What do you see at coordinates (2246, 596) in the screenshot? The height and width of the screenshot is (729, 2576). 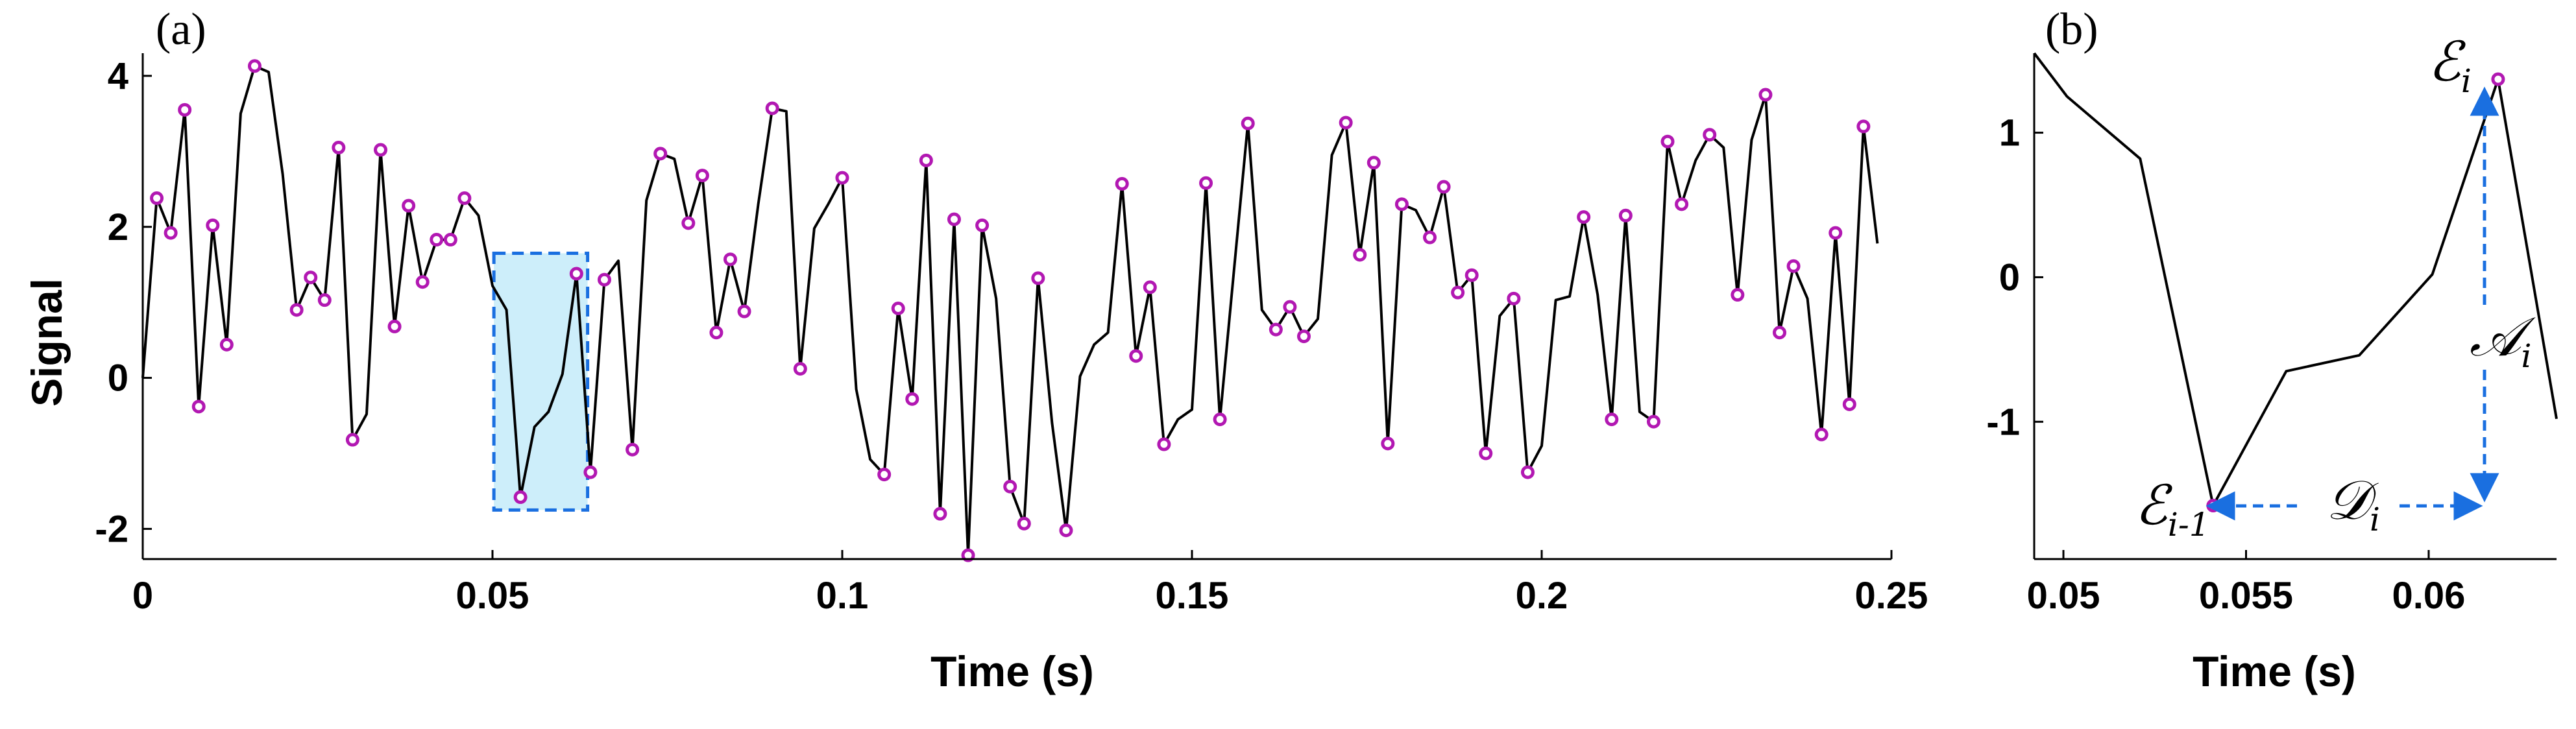 I see `x-tick-label: 0.055` at bounding box center [2246, 596].